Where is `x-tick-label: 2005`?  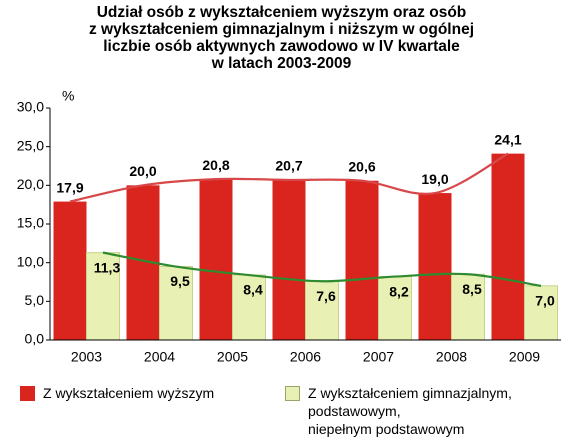
x-tick-label: 2005 is located at coordinates (232, 357).